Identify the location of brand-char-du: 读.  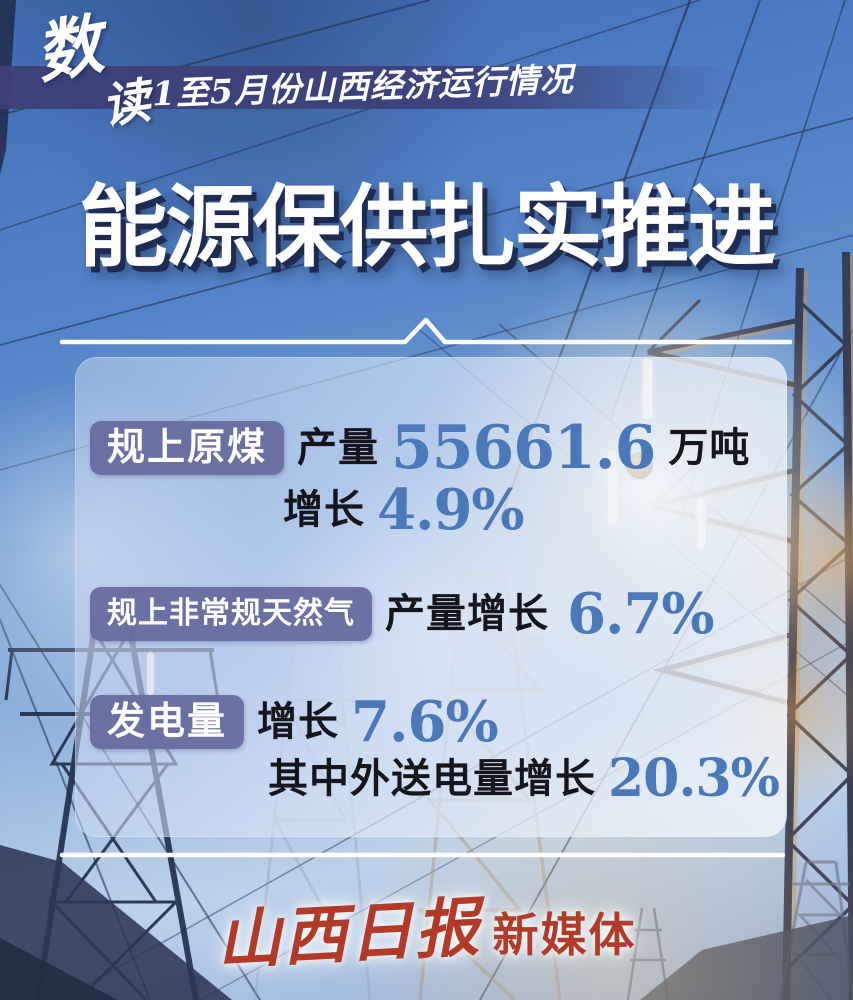
(126, 104).